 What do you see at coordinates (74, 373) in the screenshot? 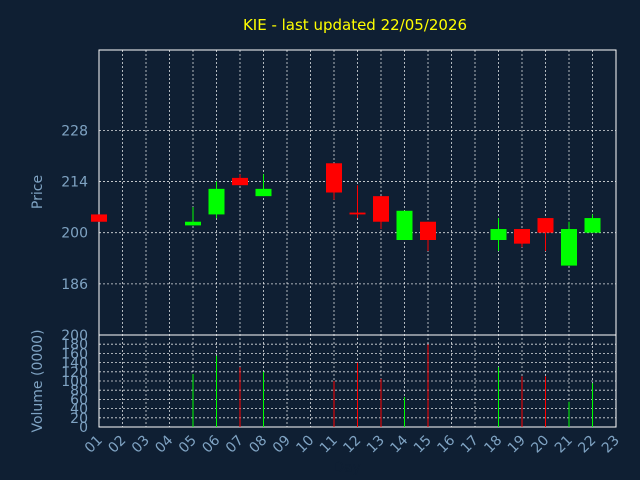
I see `volume-tick-label: 120` at bounding box center [74, 373].